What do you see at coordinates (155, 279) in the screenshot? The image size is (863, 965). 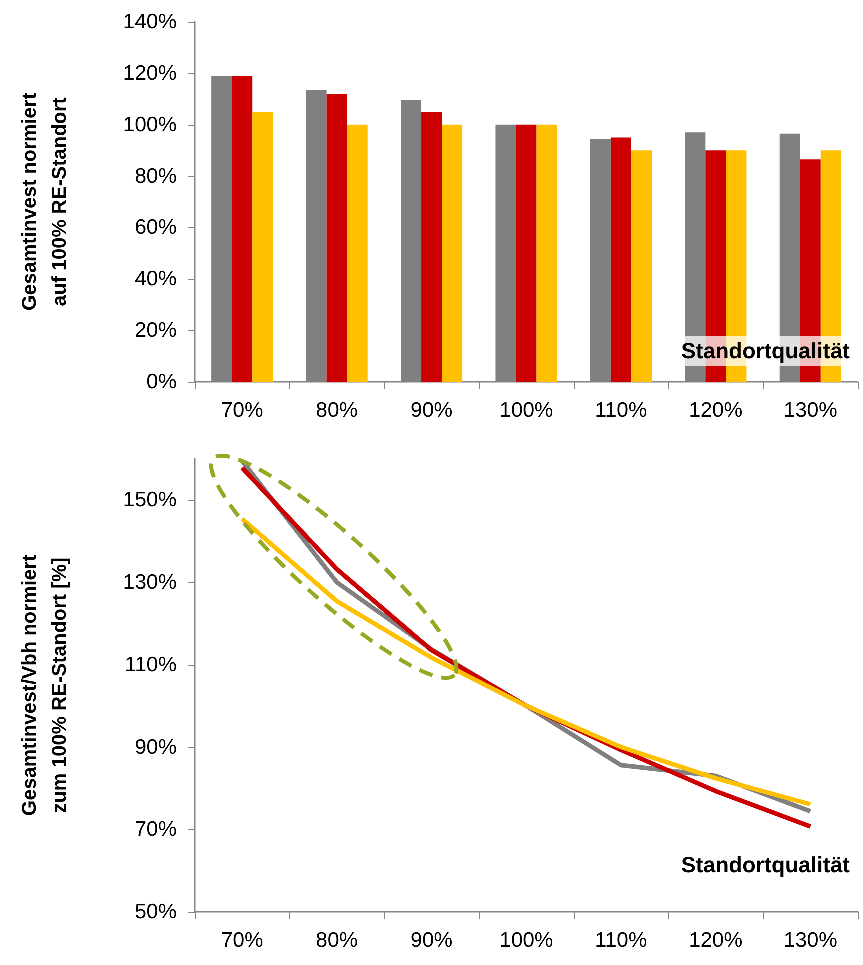 I see `y-tick-label: 40%` at bounding box center [155, 279].